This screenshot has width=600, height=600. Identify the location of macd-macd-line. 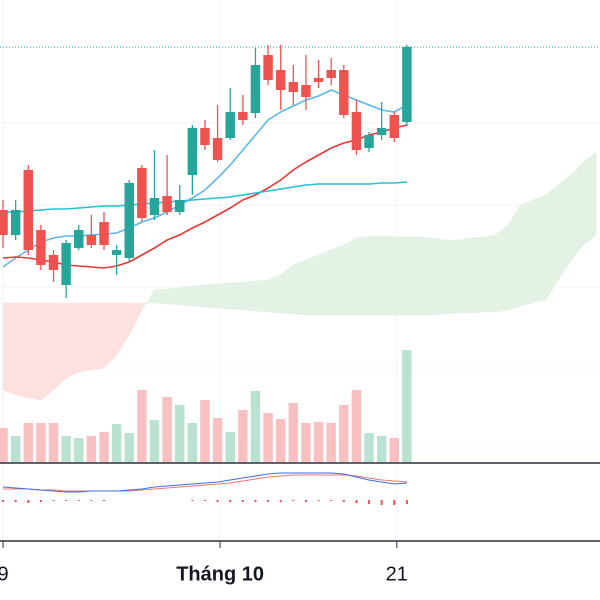
(204, 482).